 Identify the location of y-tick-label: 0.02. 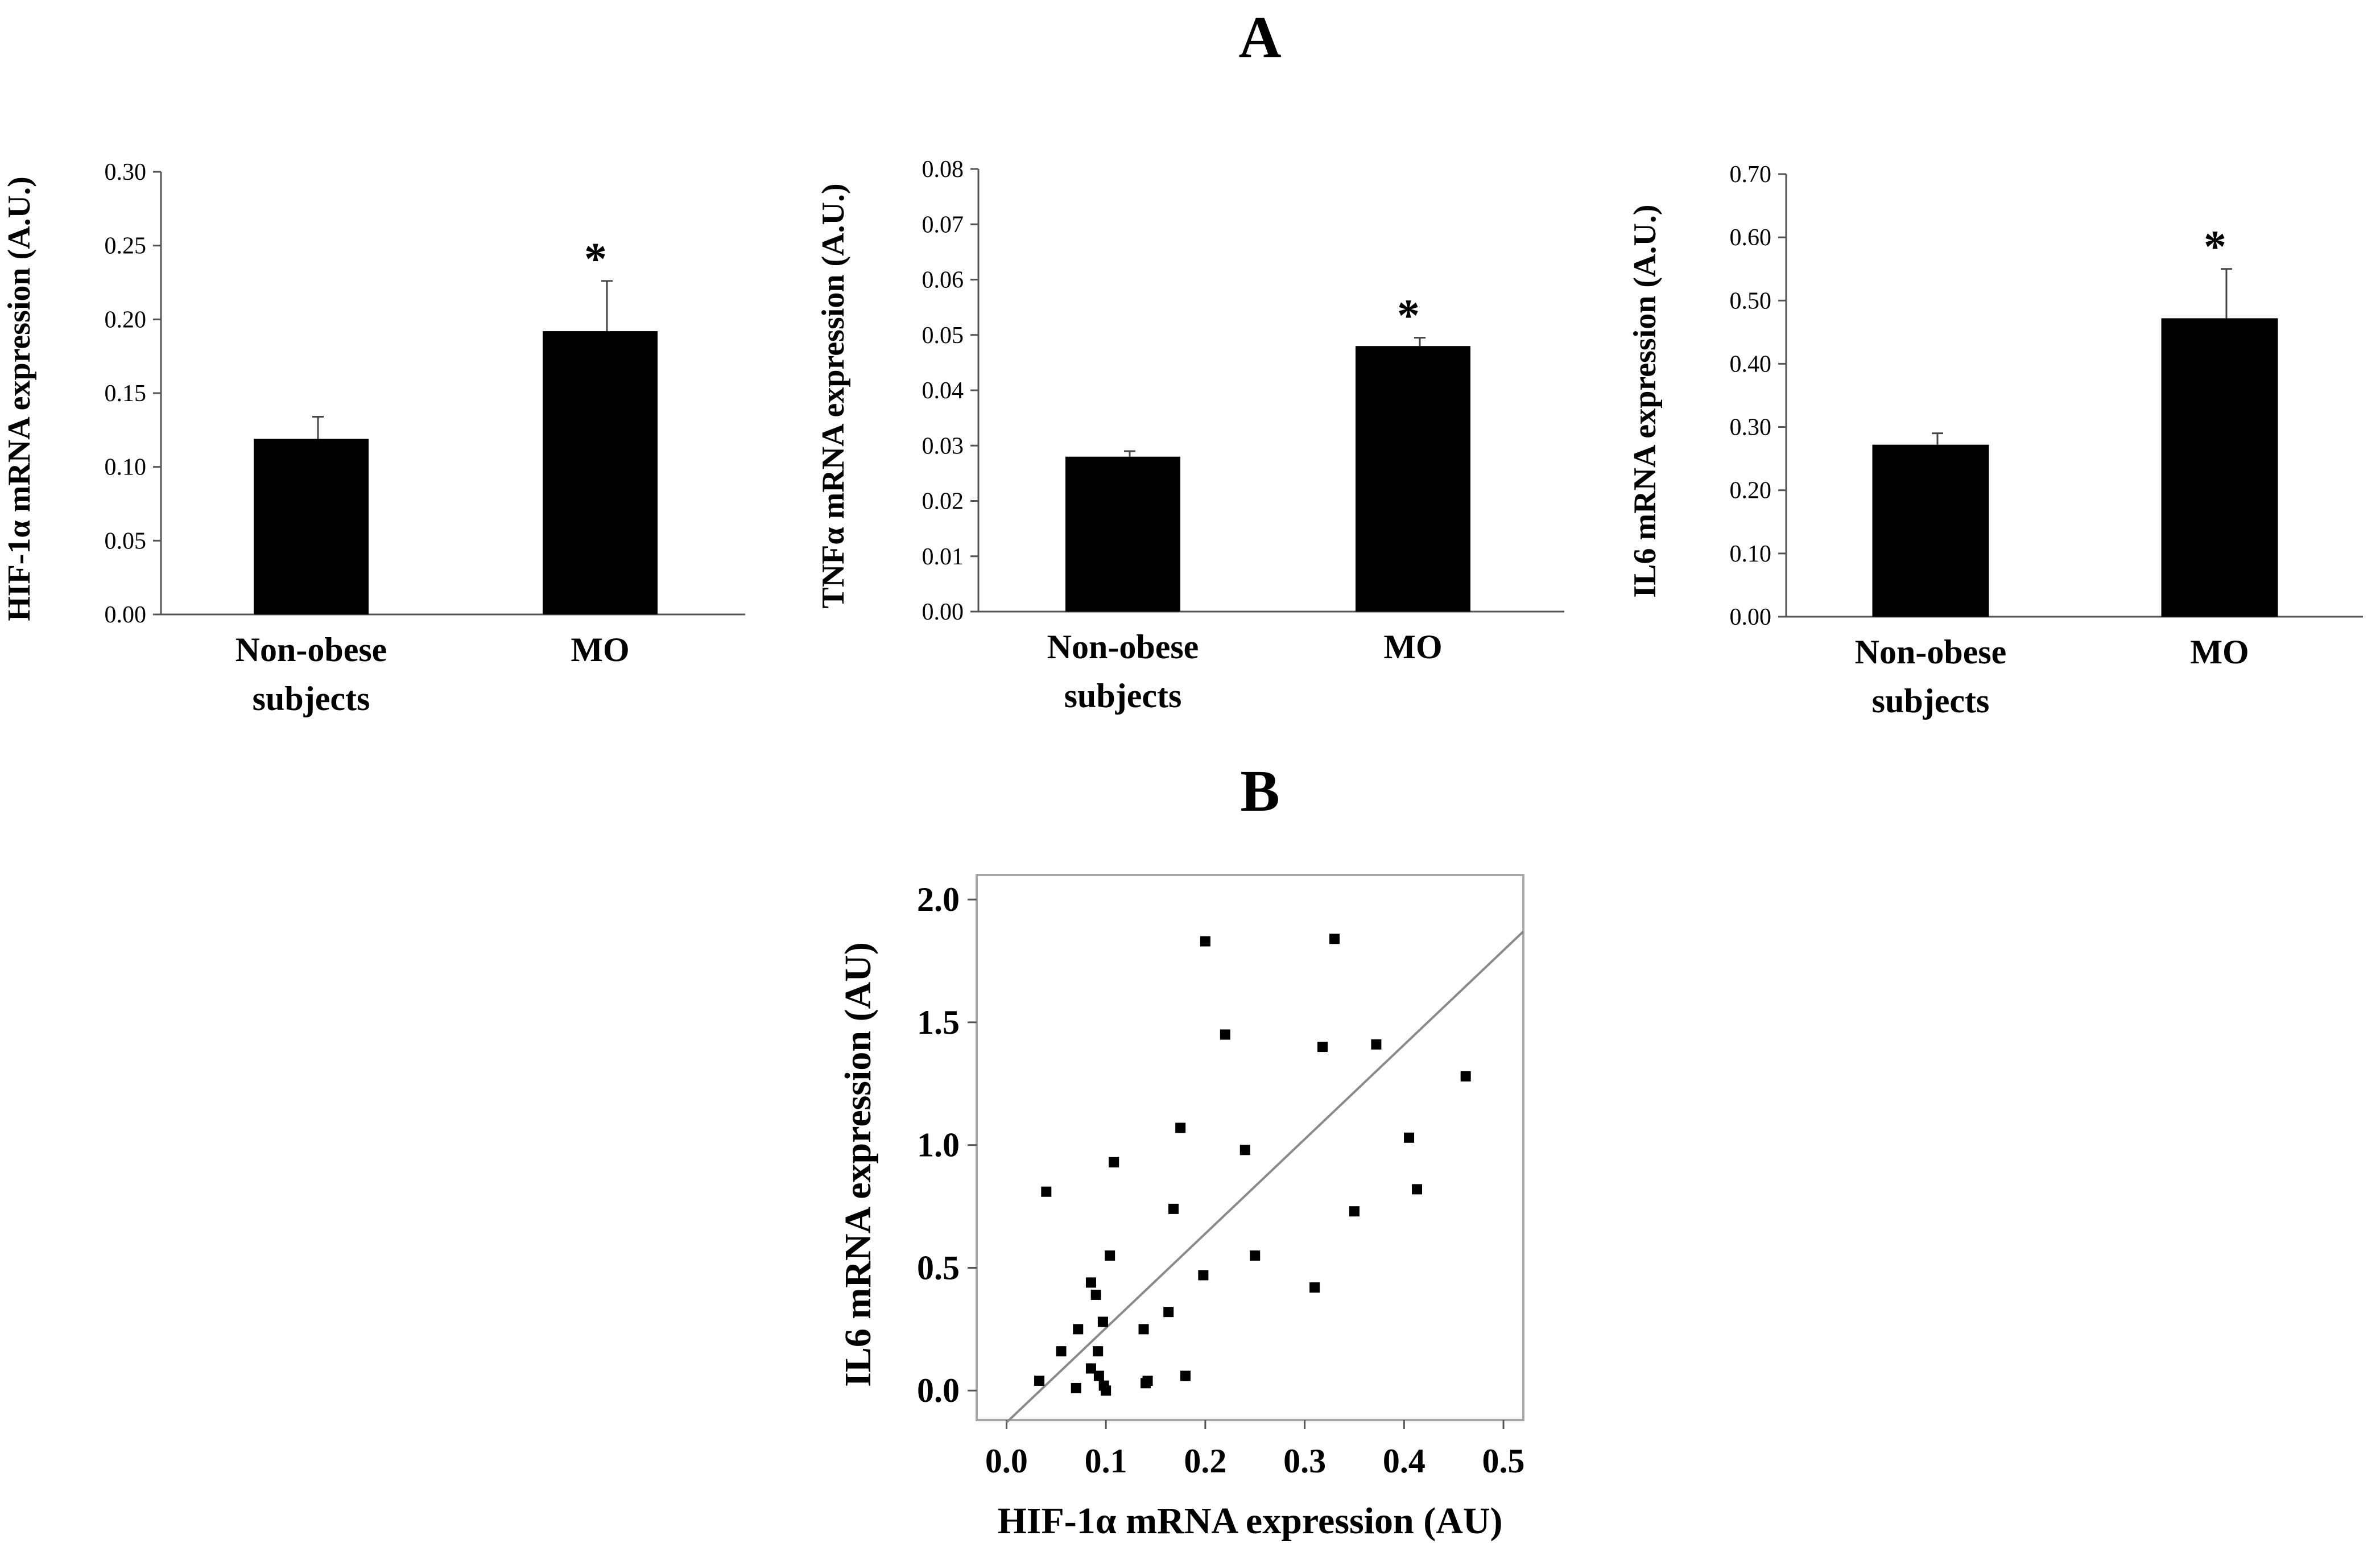
(943, 502).